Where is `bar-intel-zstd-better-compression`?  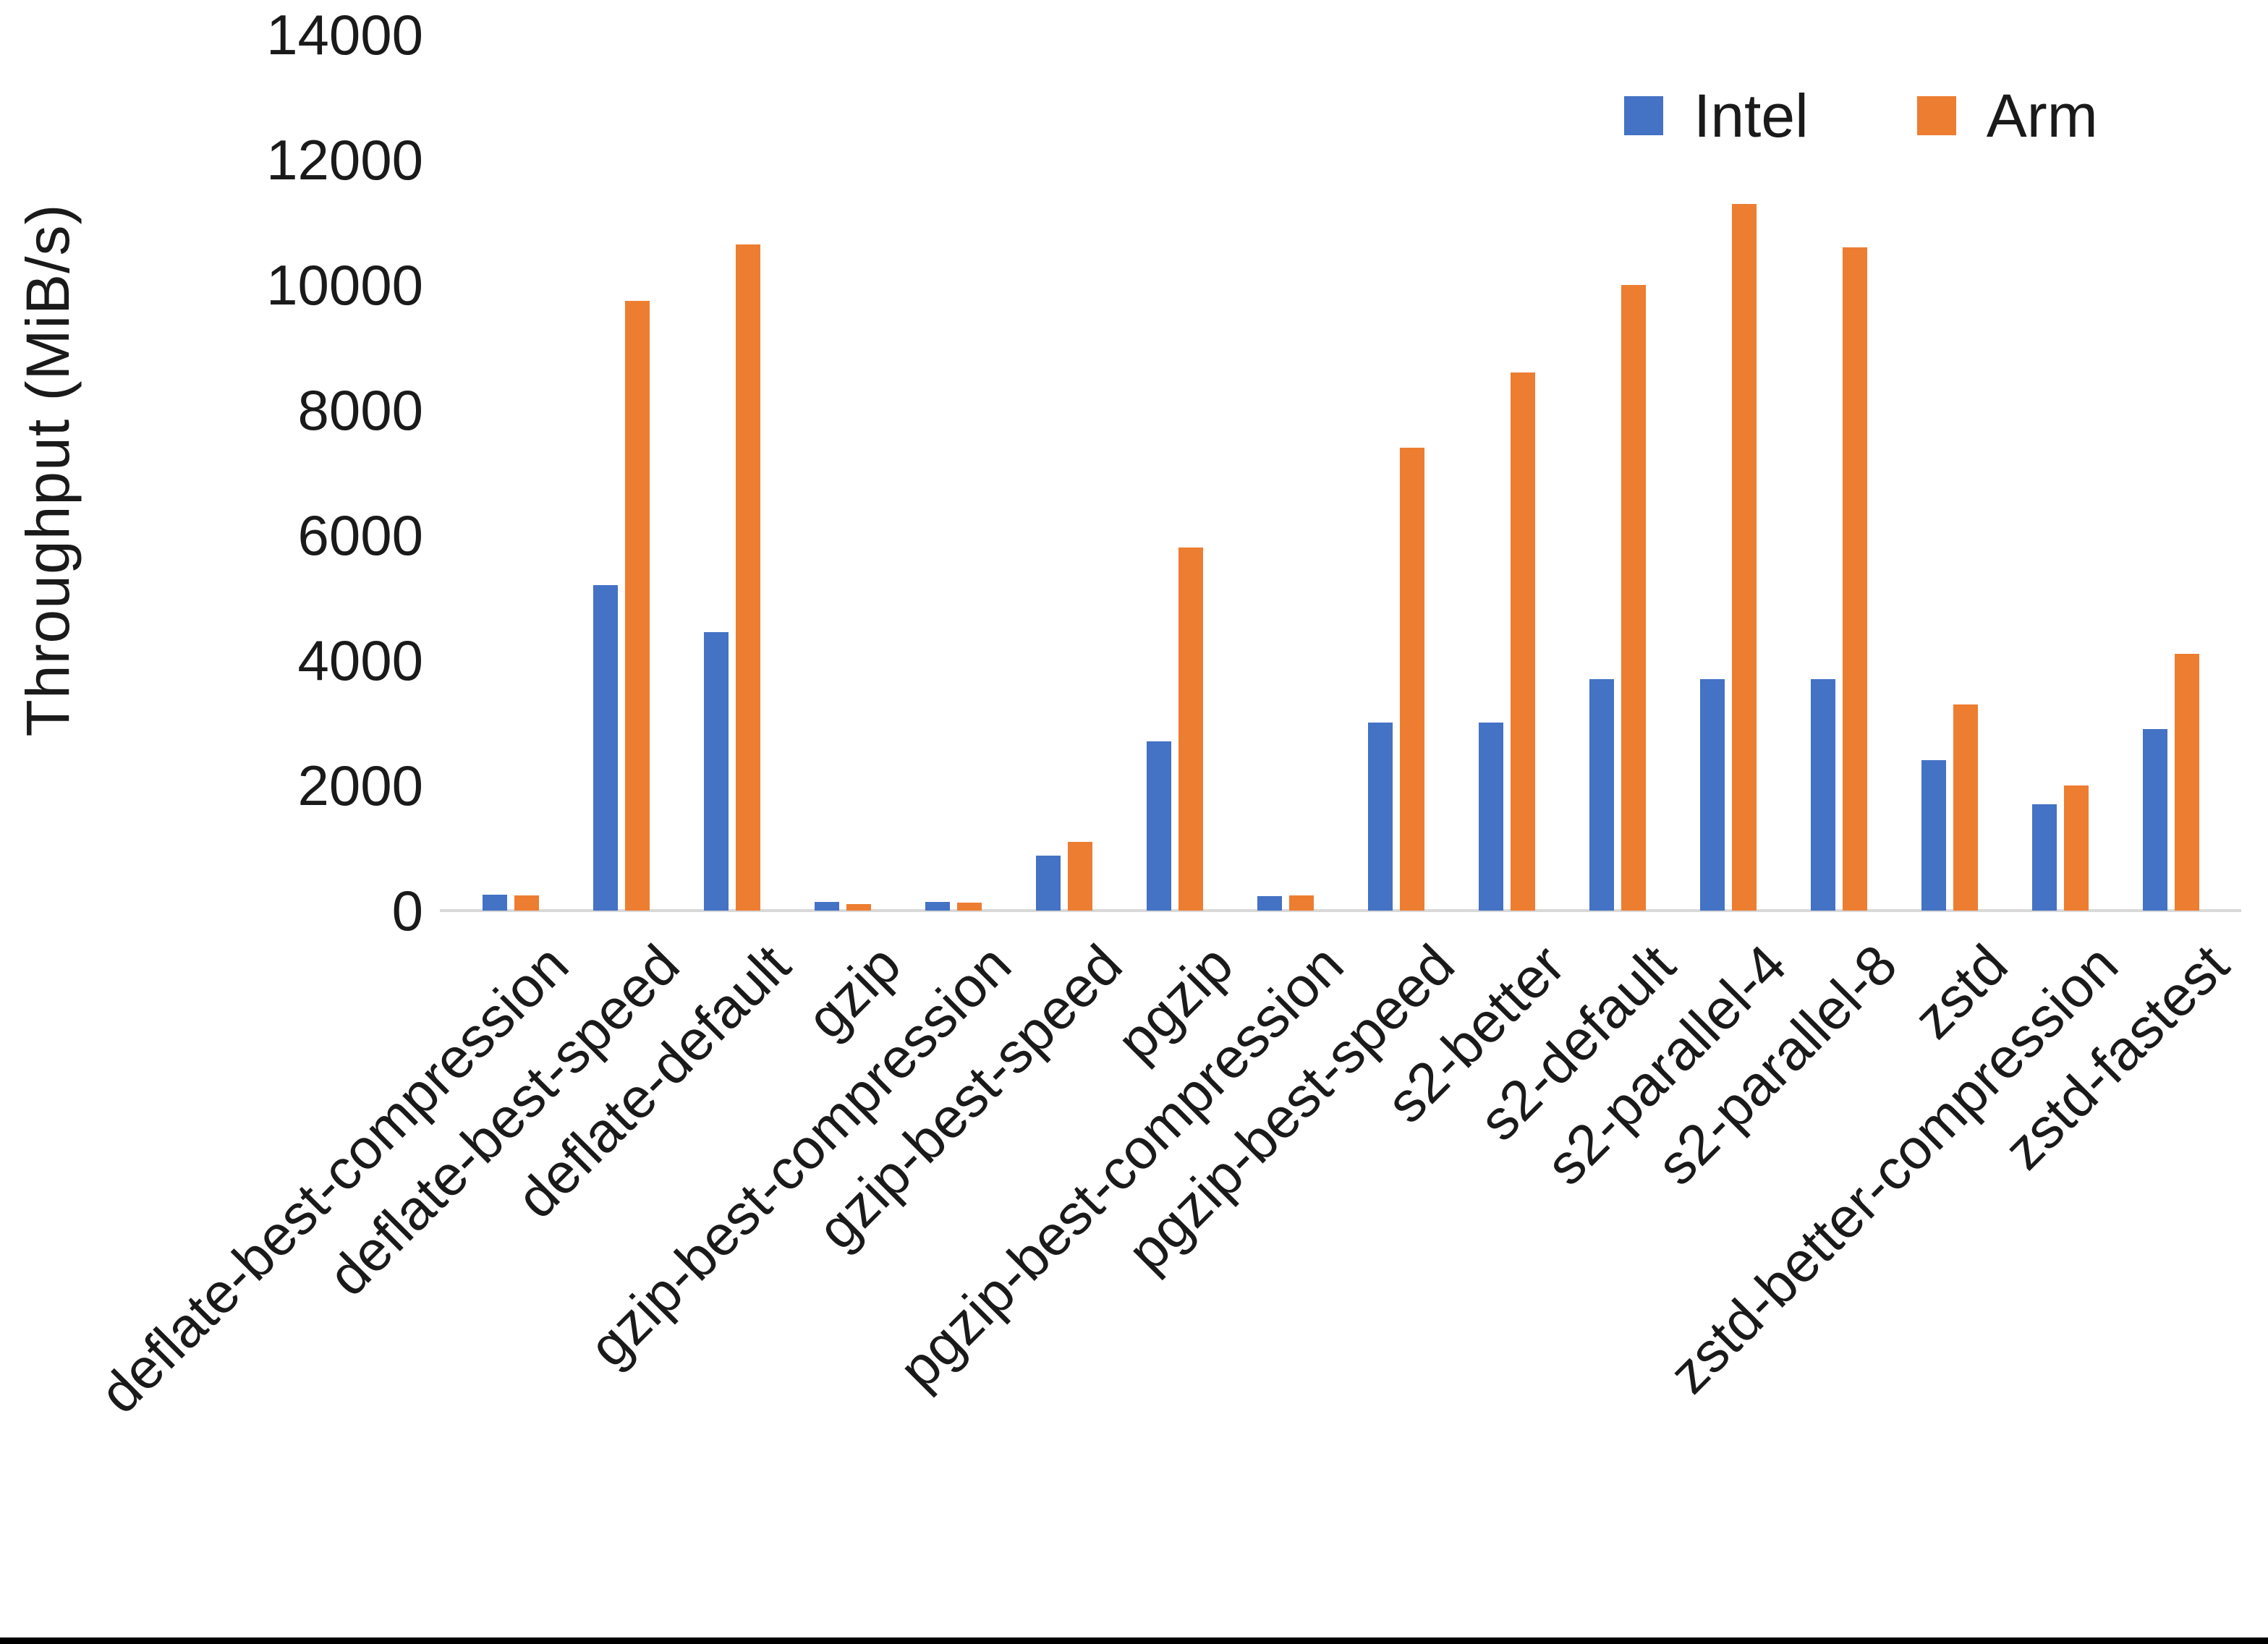 bar-intel-zstd-better-compression is located at coordinates (2044, 857).